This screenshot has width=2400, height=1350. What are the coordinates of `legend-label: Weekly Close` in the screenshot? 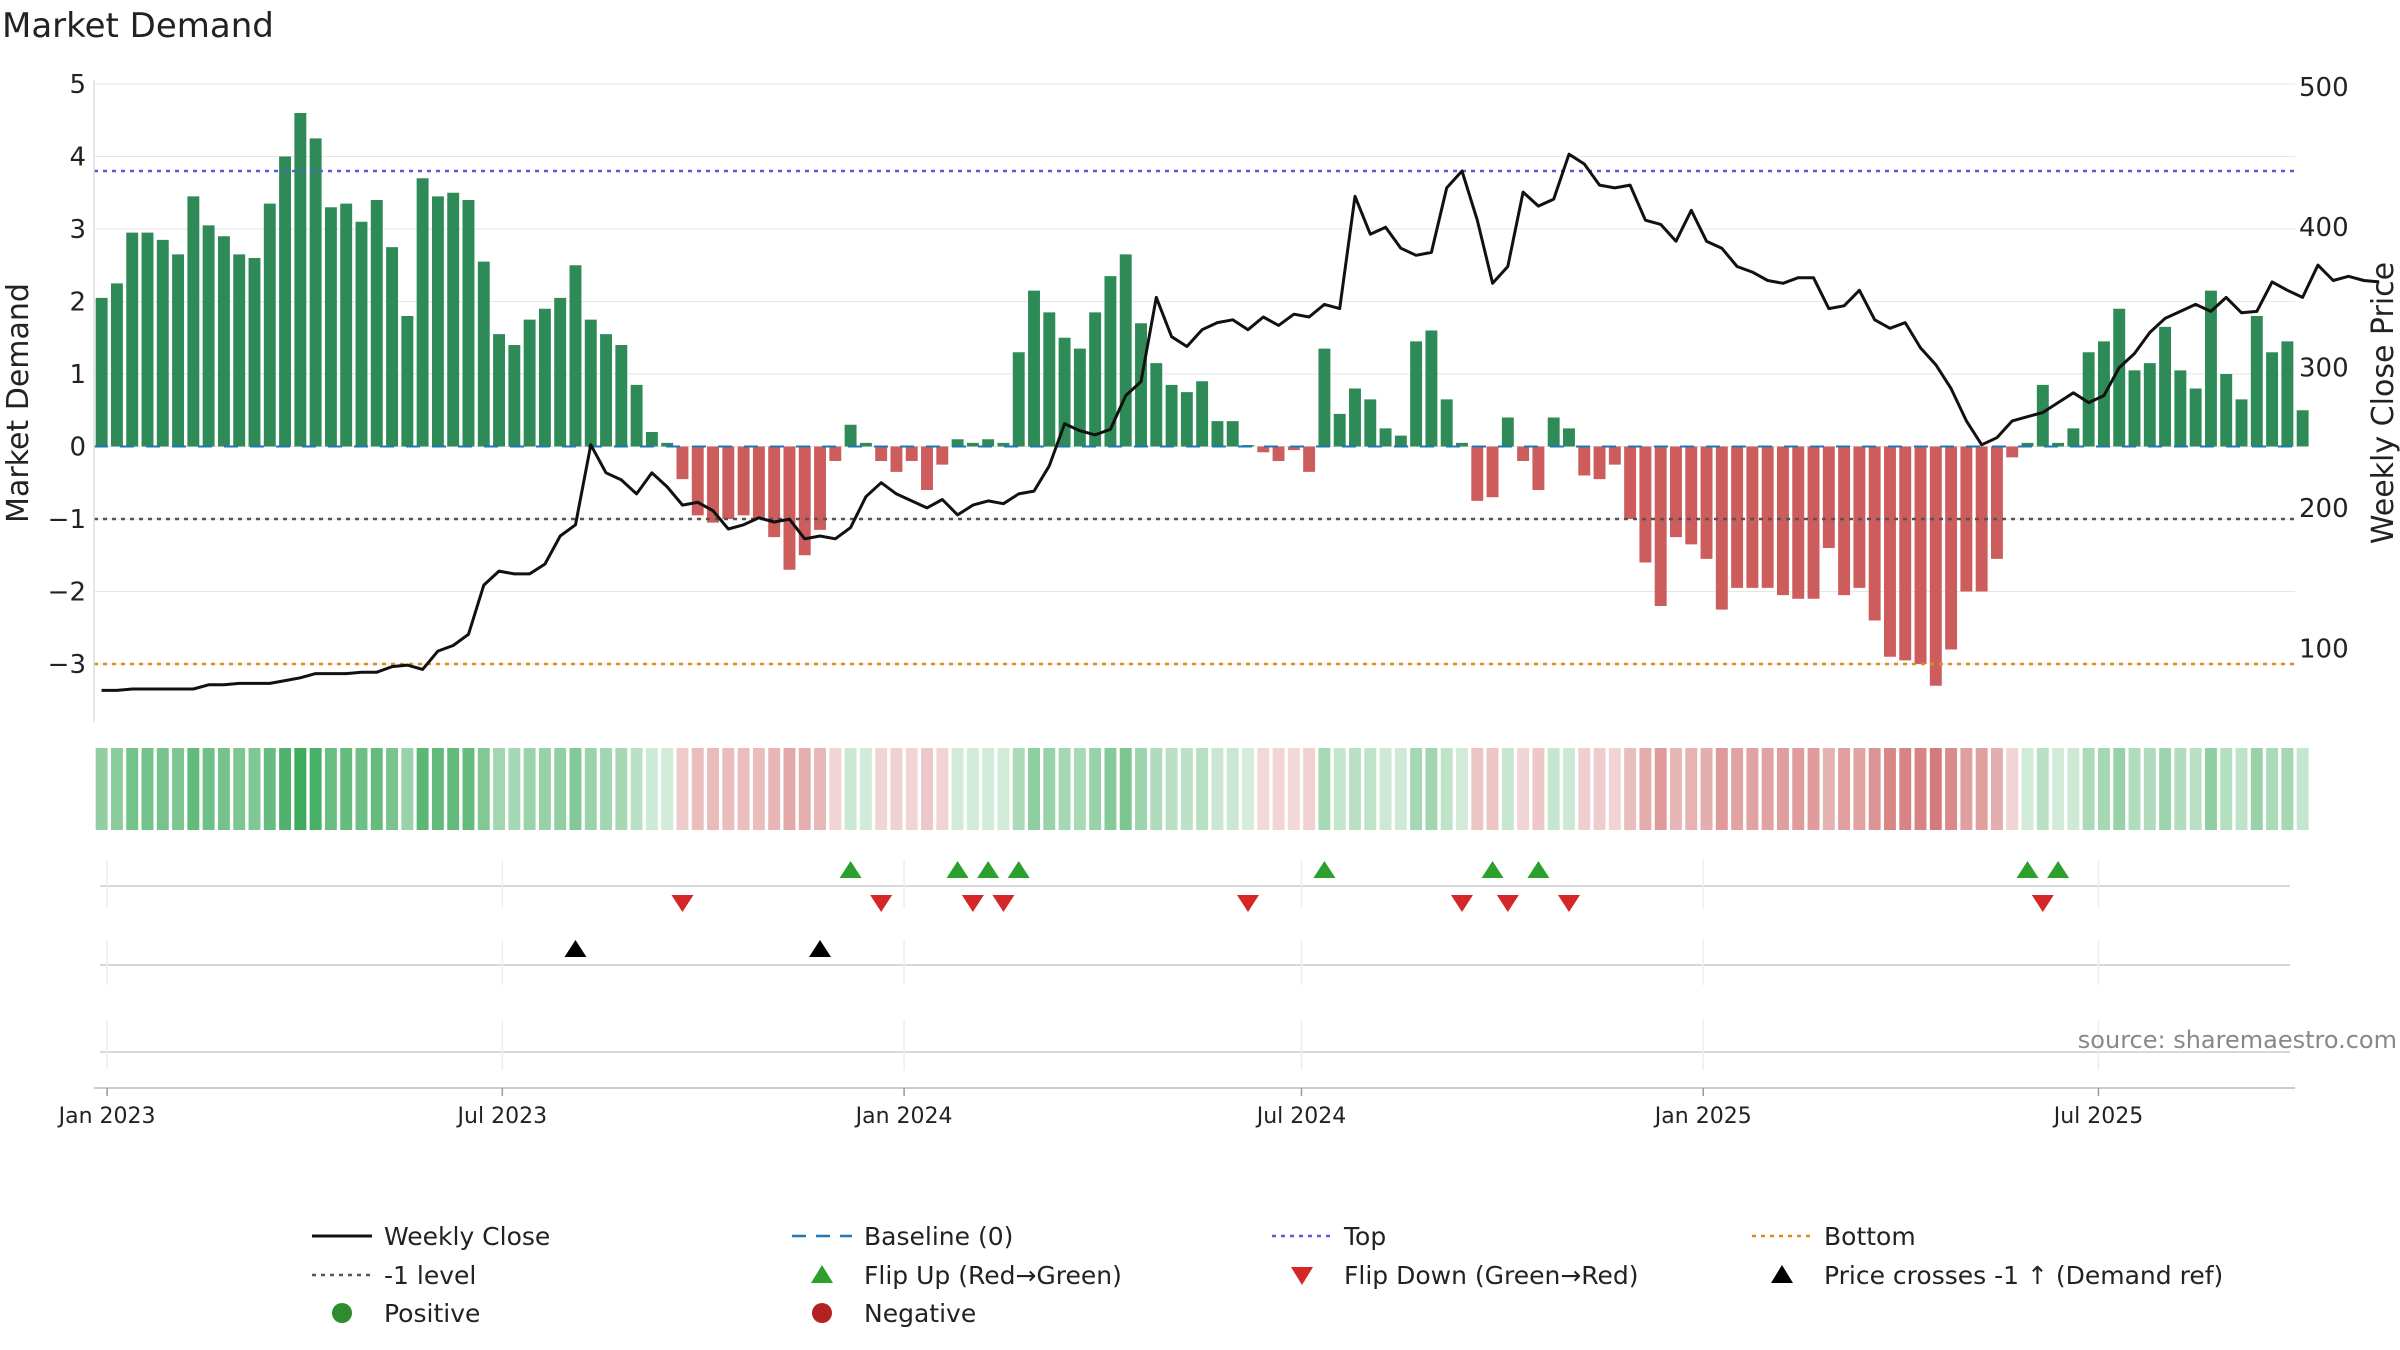 It's located at (467, 1236).